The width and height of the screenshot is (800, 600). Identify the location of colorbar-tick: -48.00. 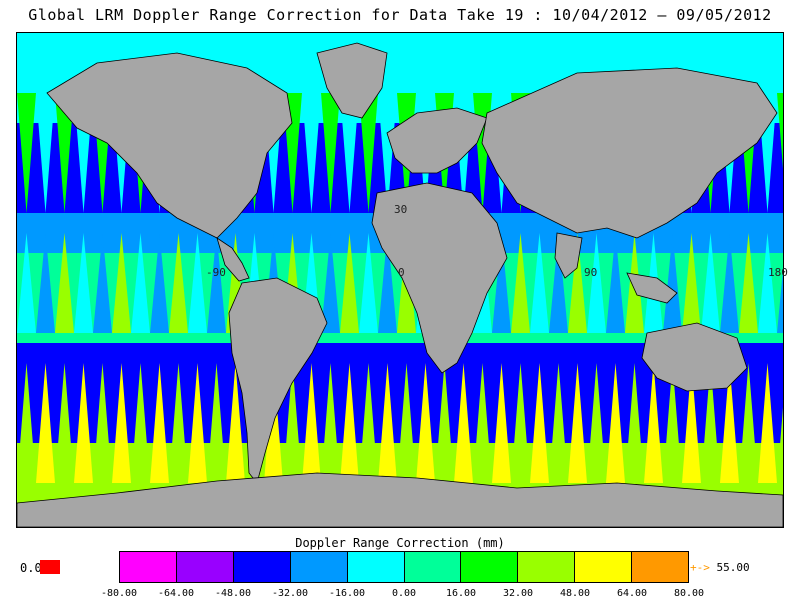
(233, 593).